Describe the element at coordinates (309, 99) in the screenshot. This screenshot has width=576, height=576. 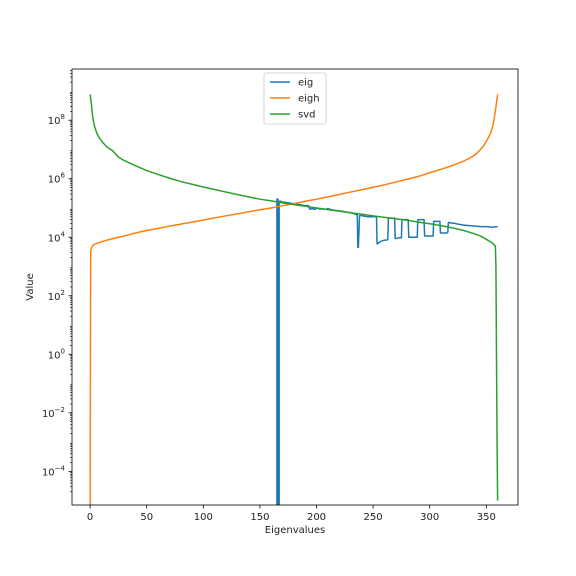
I see `legend-label-eigh: eigh` at that location.